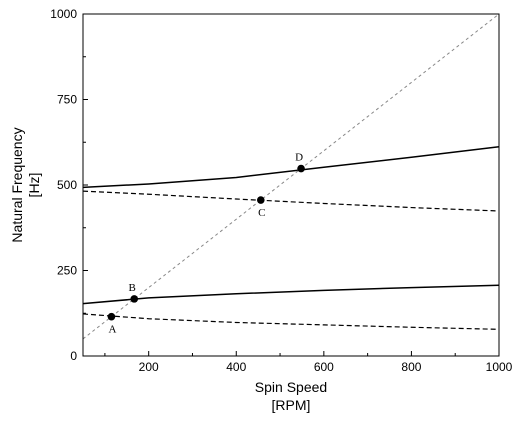 The image size is (517, 422). What do you see at coordinates (301, 168) in the screenshot?
I see `point-d` at bounding box center [301, 168].